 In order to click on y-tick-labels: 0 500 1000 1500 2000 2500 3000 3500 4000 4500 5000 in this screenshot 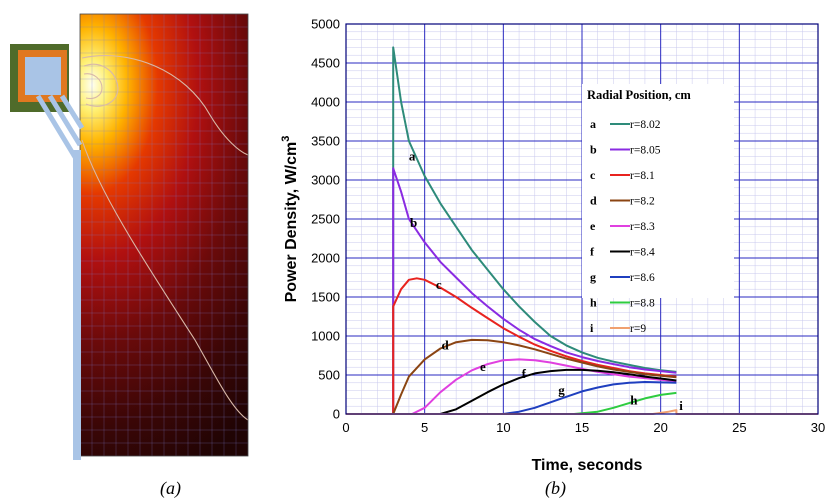, I will do `click(325, 219)`.